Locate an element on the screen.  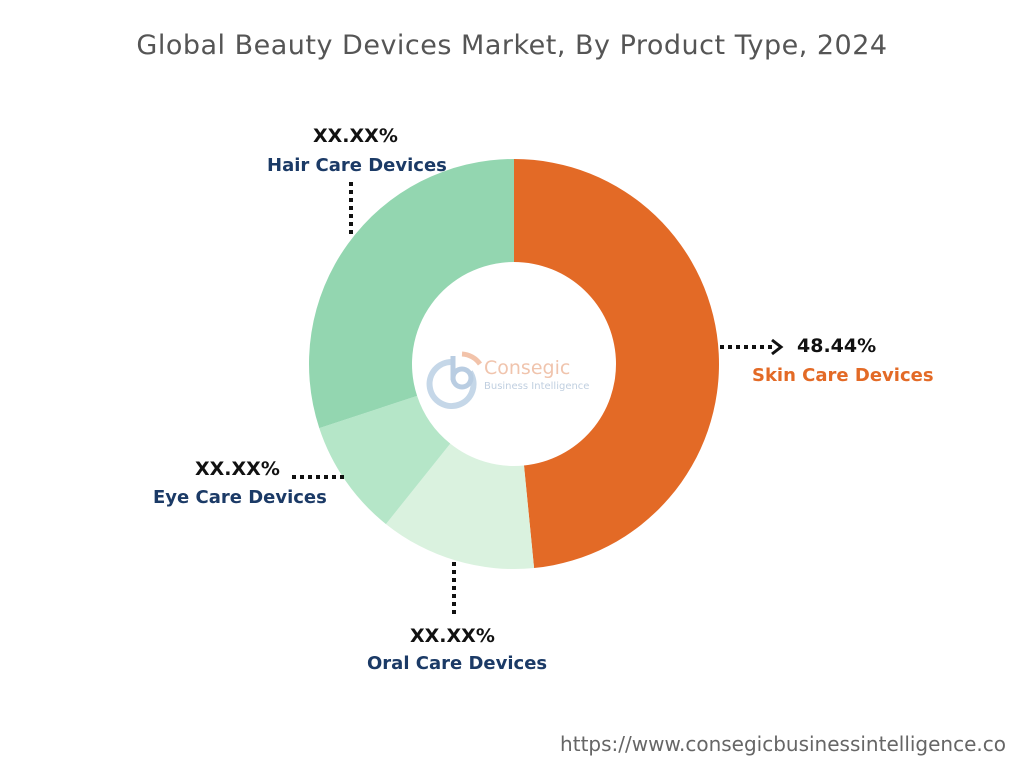
slice-skin-care-devices is located at coordinates (617, 363).